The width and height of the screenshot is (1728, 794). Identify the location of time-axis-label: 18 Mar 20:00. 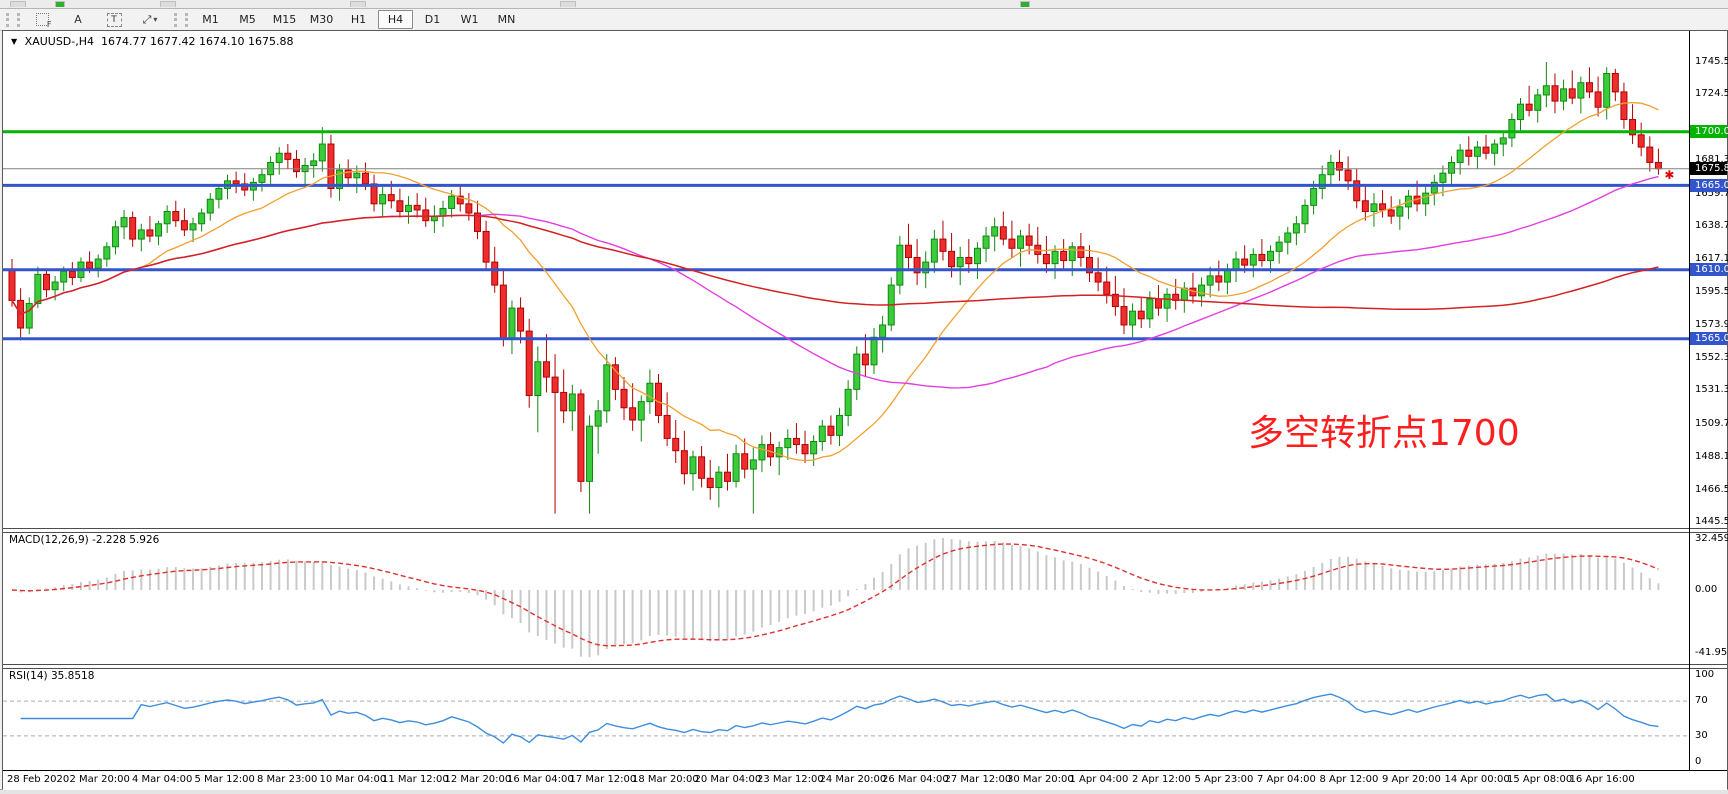
(665, 779).